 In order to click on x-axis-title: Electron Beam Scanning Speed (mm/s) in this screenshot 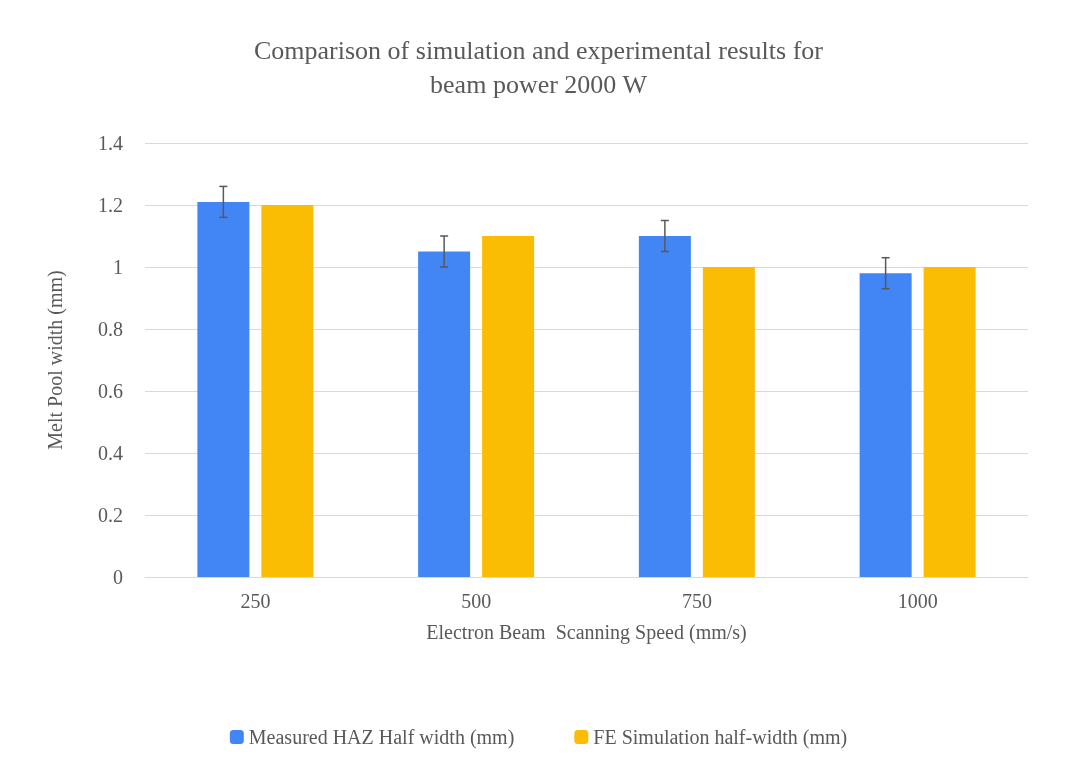, I will do `click(586, 632)`.